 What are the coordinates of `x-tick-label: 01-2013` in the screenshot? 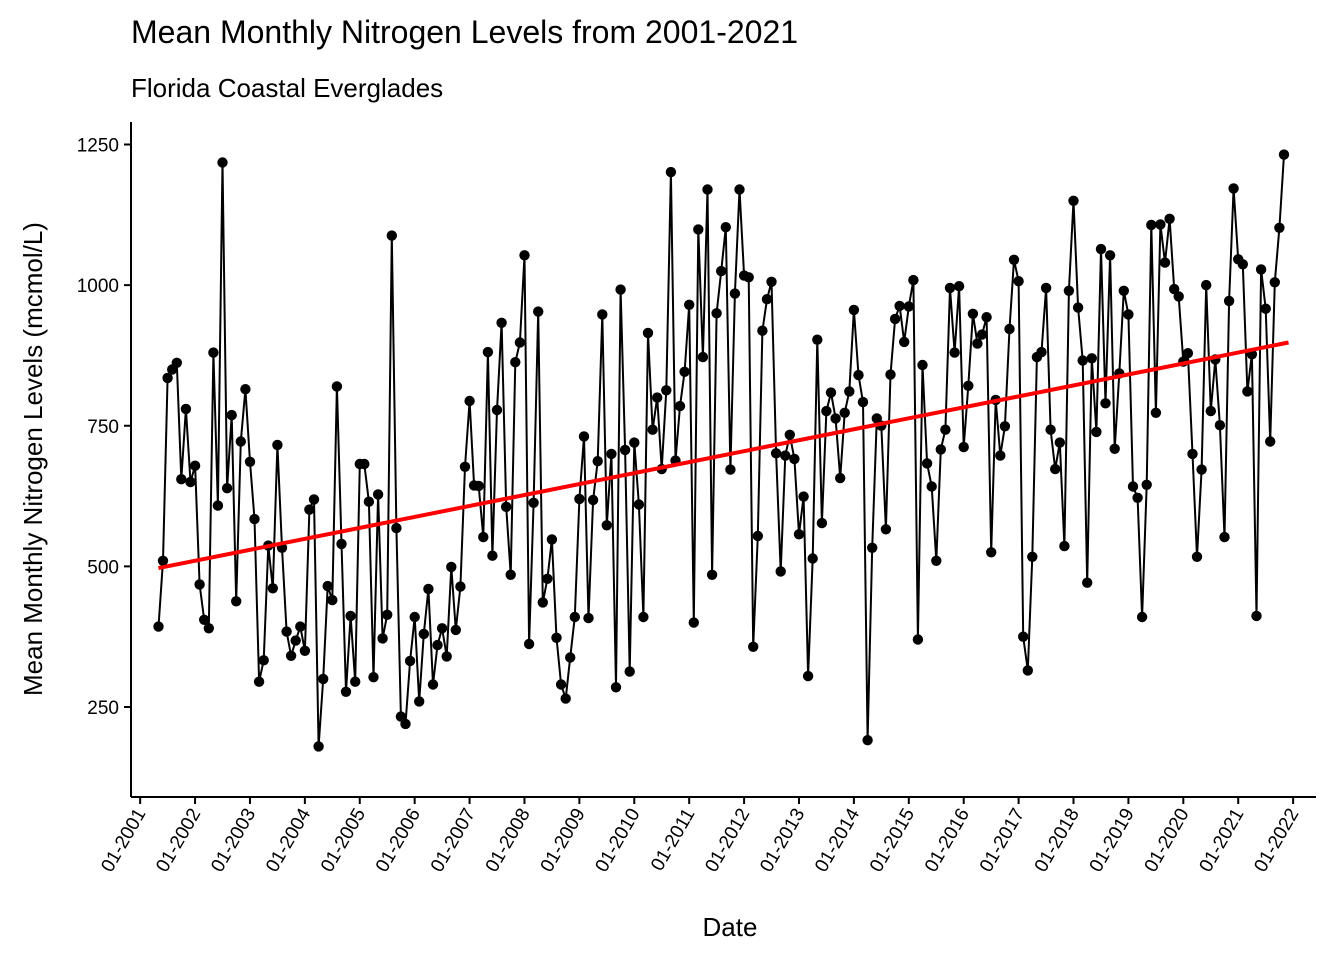 It's located at (782, 840).